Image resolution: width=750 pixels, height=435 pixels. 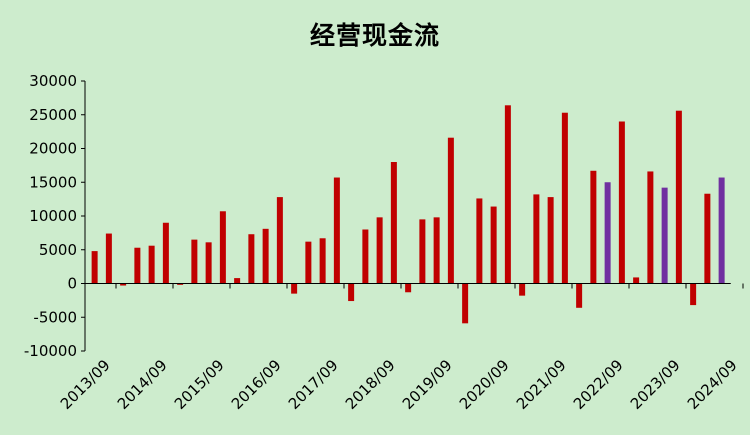 What do you see at coordinates (53, 149) in the screenshot?
I see `y-tick-label: 20000` at bounding box center [53, 149].